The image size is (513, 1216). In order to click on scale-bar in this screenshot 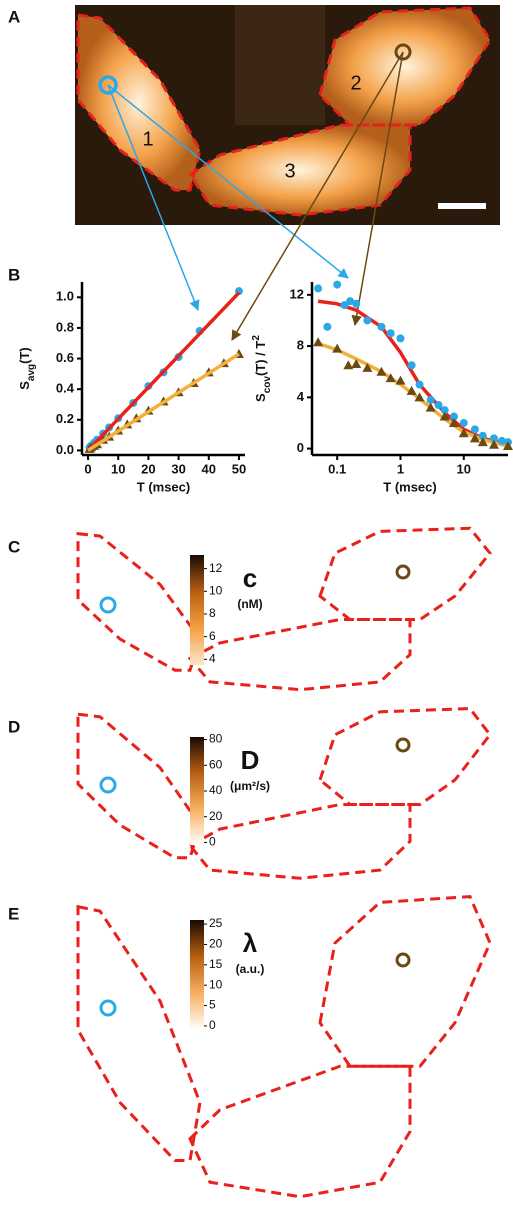, I will do `click(462, 206)`.